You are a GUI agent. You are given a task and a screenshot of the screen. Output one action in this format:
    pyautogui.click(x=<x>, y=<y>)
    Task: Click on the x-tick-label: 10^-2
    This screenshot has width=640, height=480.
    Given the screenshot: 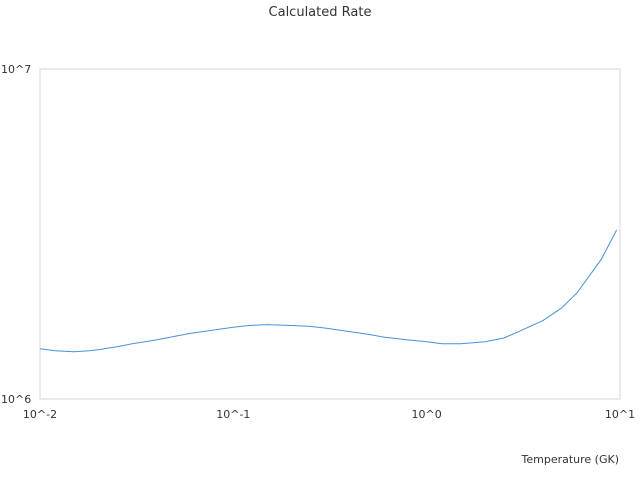 What is the action you would take?
    pyautogui.click(x=40, y=414)
    